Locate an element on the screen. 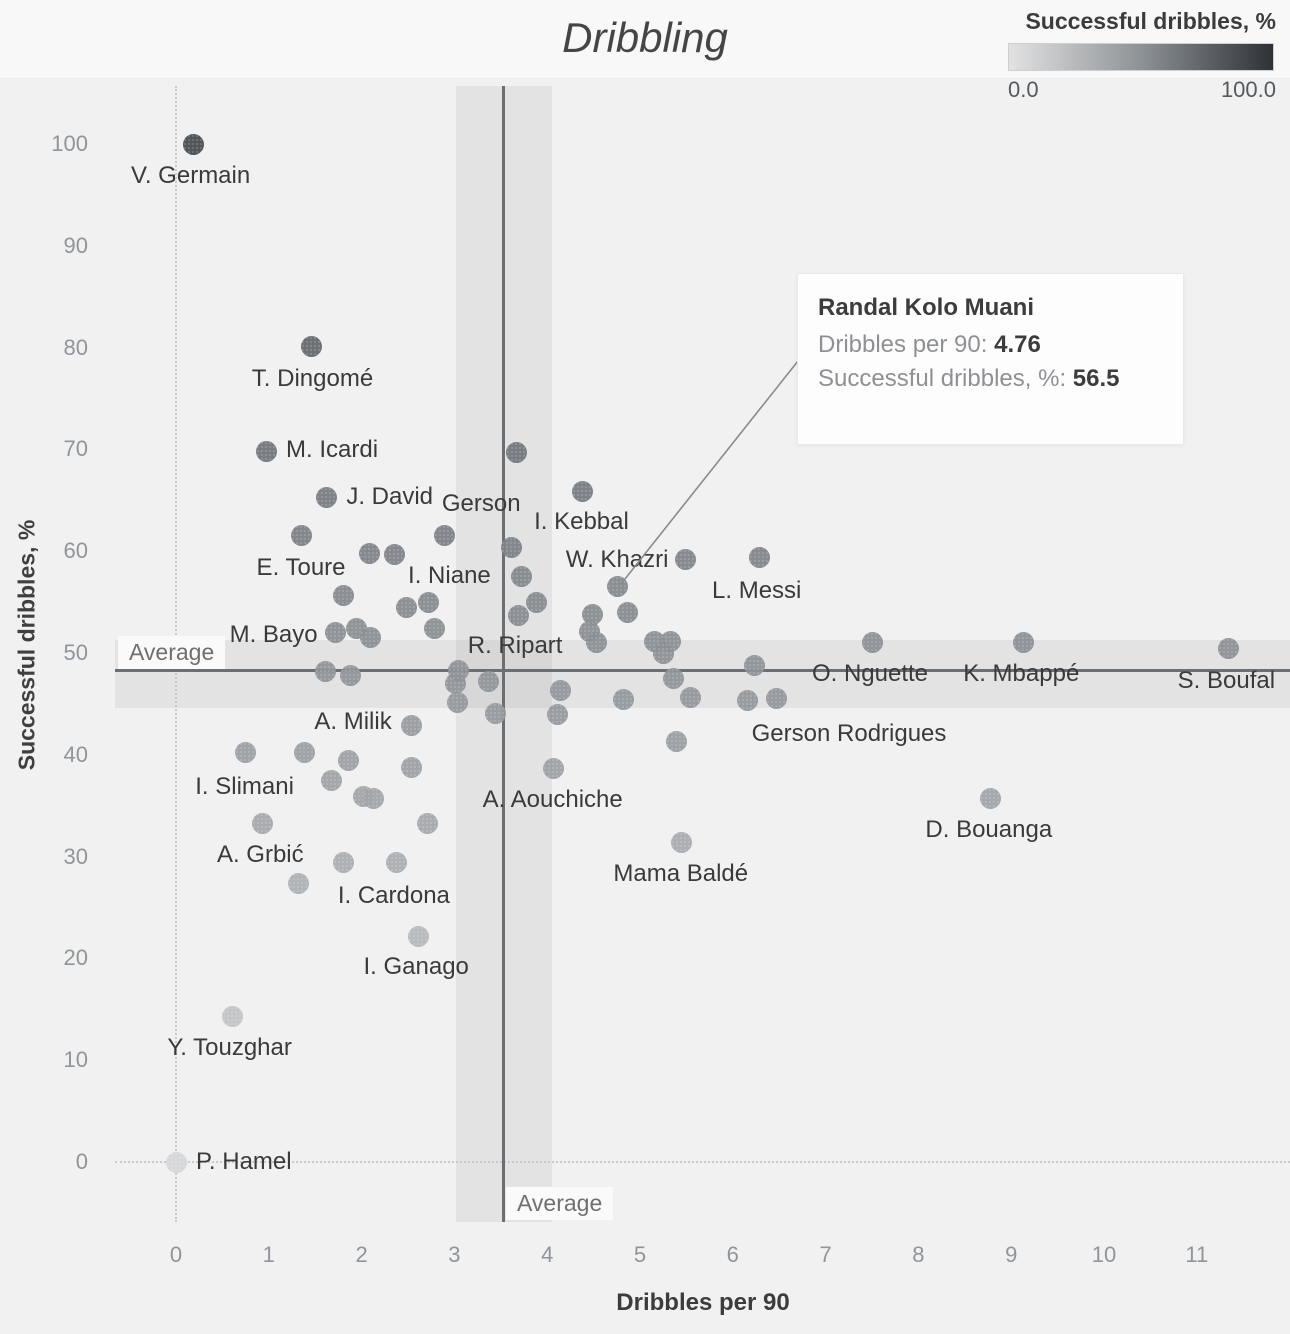 The image size is (1290, 1334). y-tick-label: 40 is located at coordinates (75, 754).